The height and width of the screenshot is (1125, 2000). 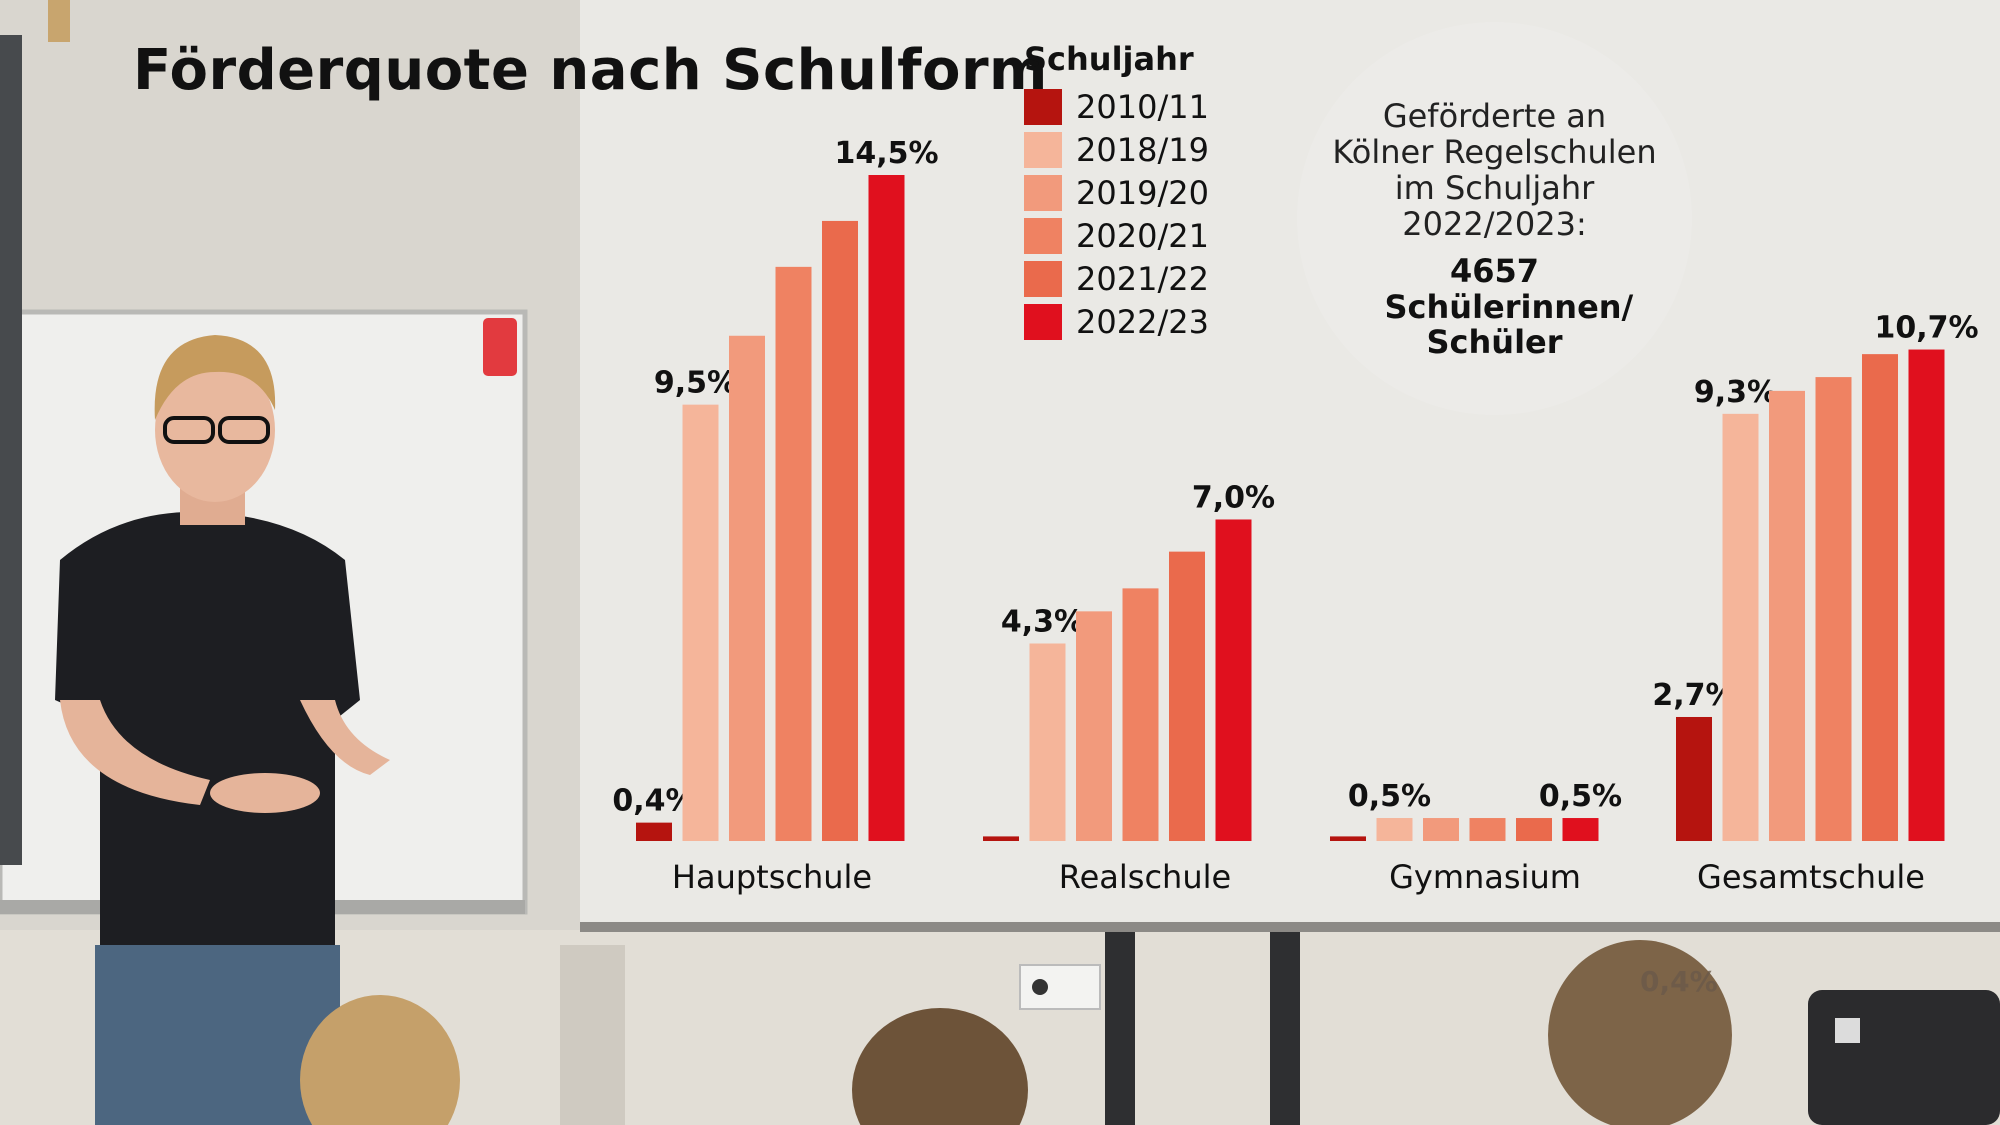 I want to click on info-unit: Schülerinnen/ Schüler, so click(x=1494, y=325).